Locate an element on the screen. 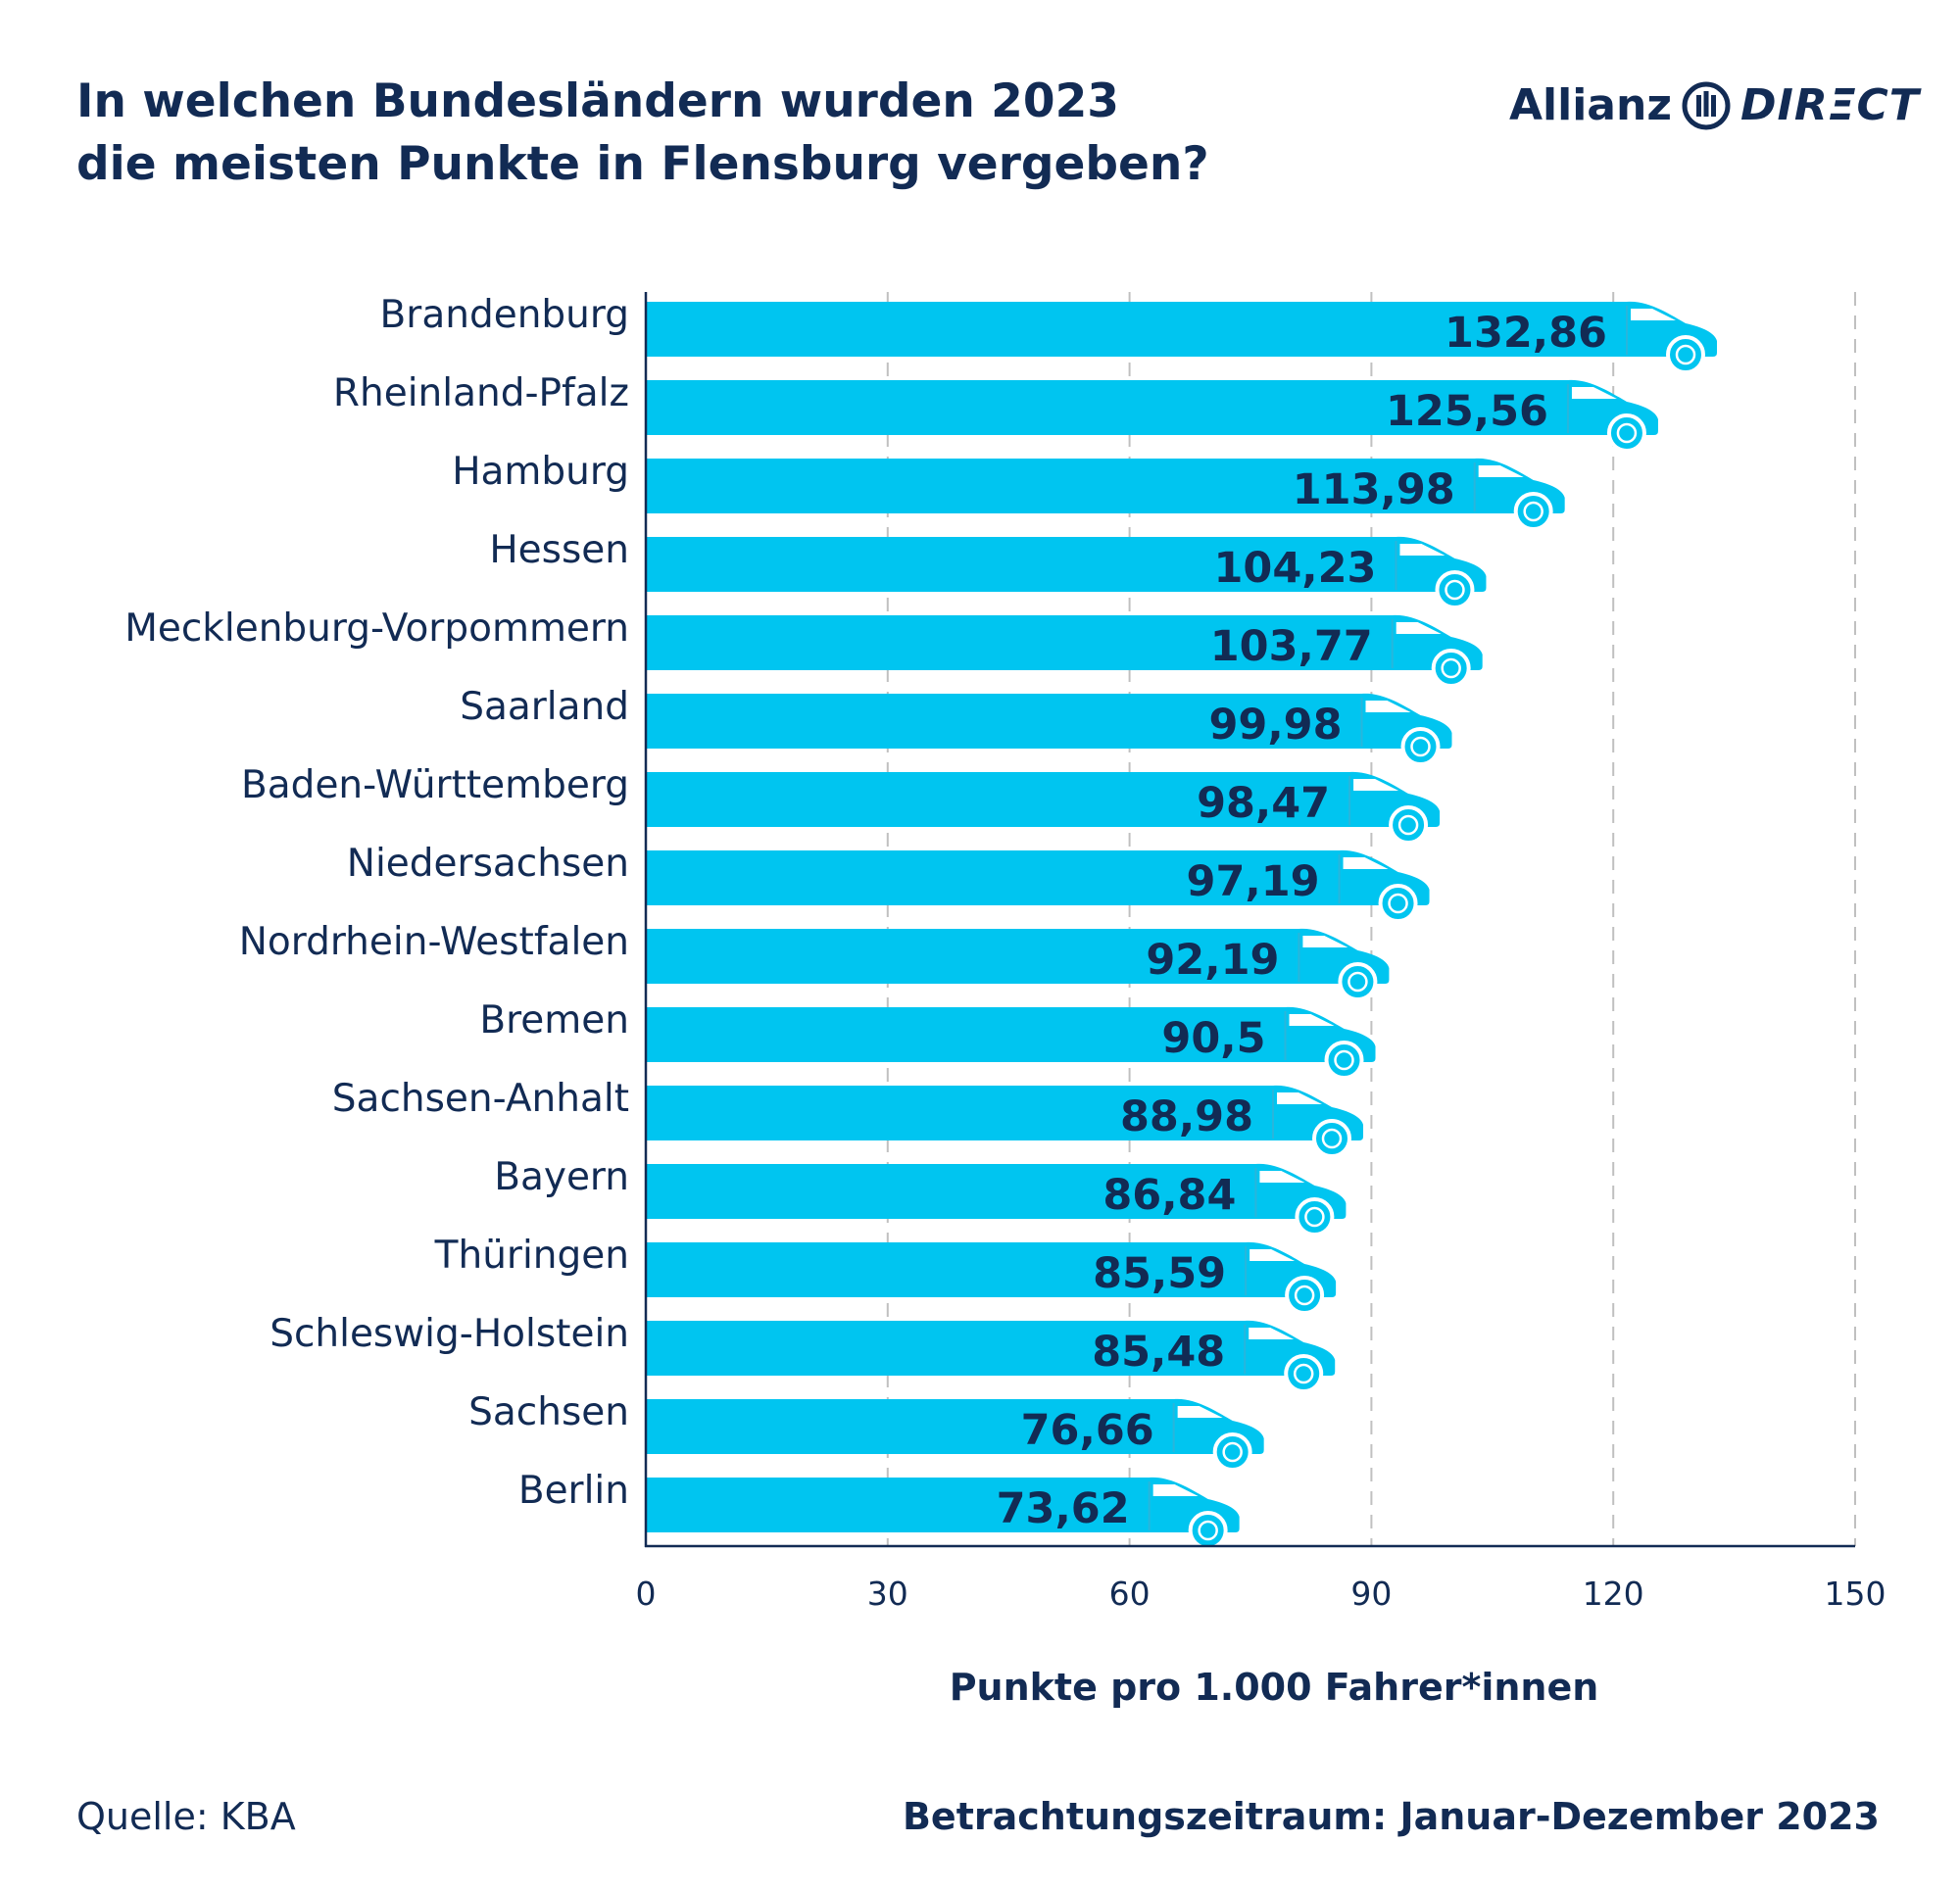 This screenshot has height=1891, width=1960. brand-name-allianz: Allianz is located at coordinates (1590, 105).